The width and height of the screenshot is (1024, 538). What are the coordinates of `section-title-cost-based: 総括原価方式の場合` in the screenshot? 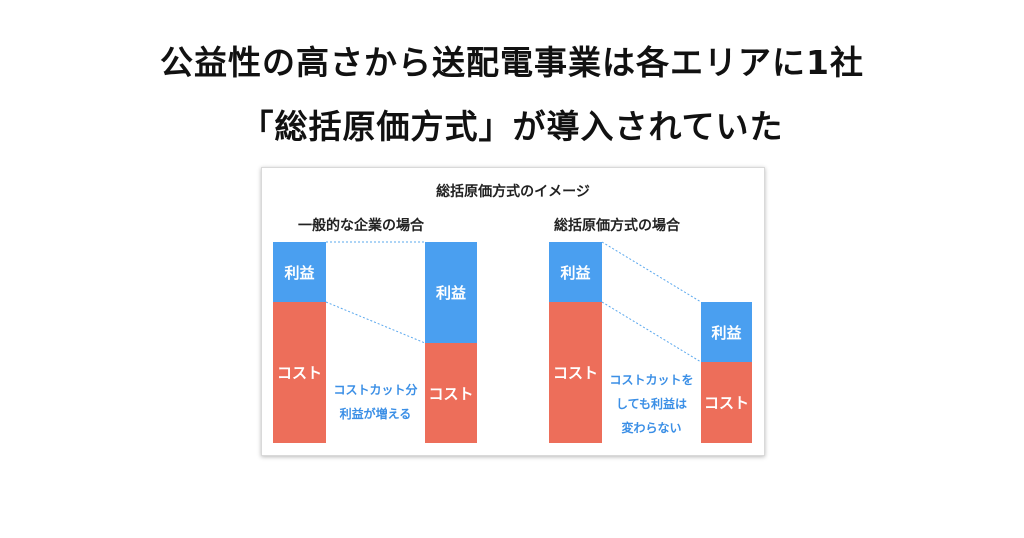 It's located at (617, 226).